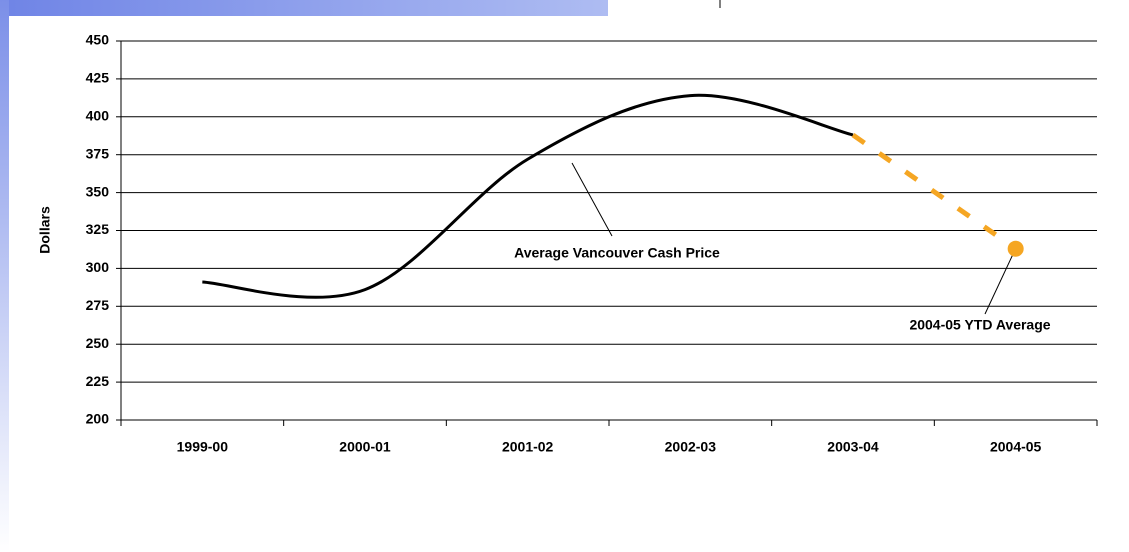 Image resolution: width=1129 pixels, height=552 pixels. What do you see at coordinates (853, 447) in the screenshot?
I see `x-tick-label: 2003-04` at bounding box center [853, 447].